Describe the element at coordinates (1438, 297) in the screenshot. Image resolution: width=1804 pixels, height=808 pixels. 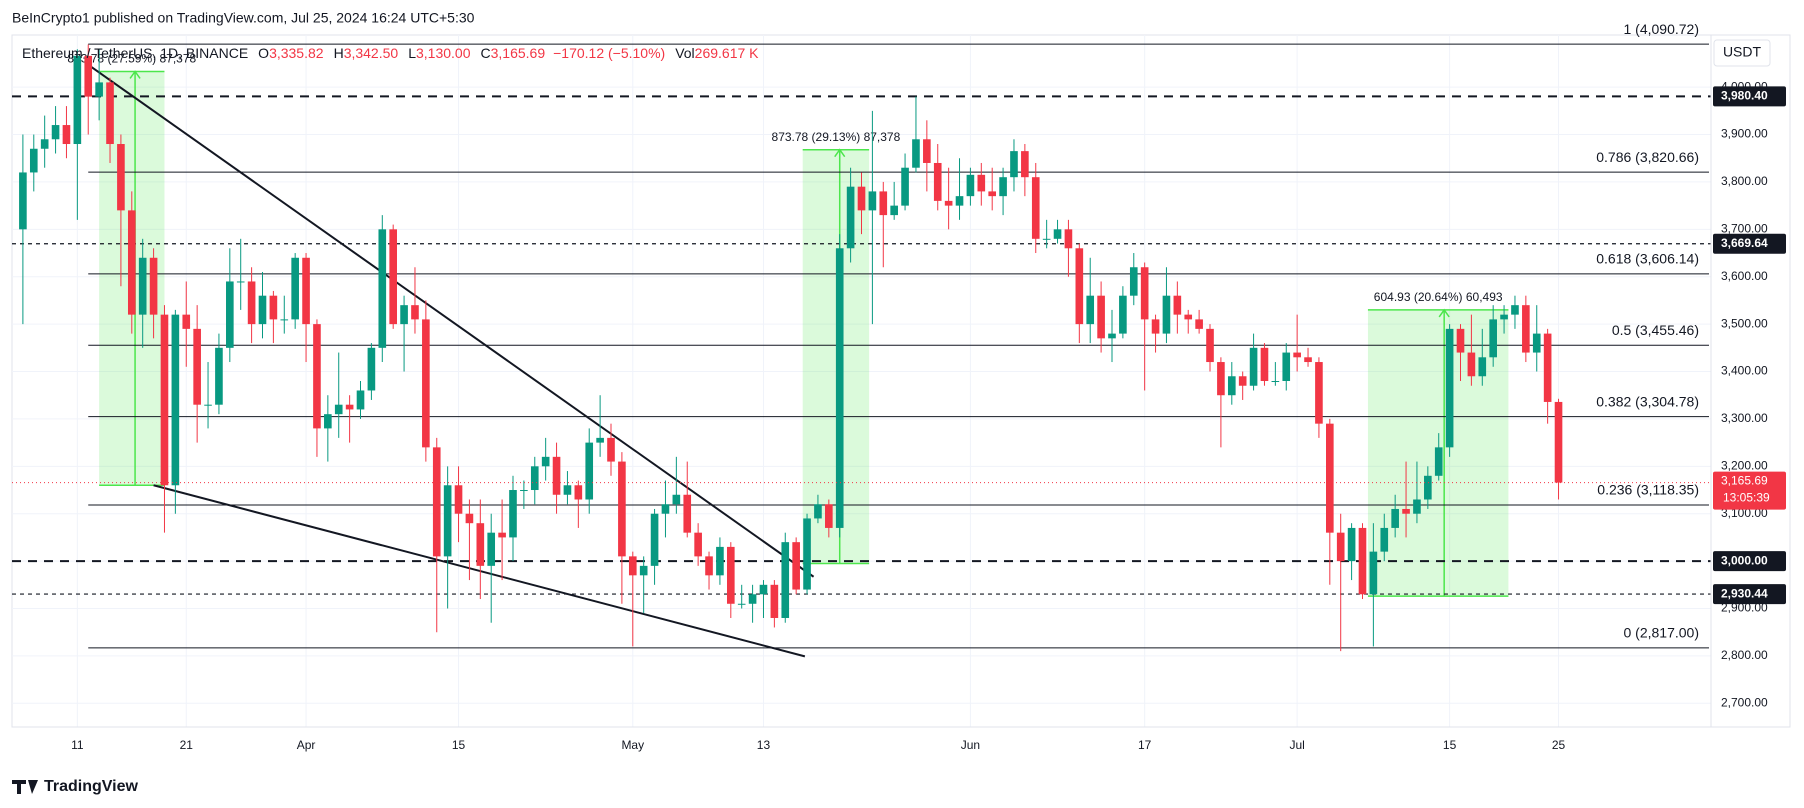
I see `measure-label: 604.93 (20.64%) 60,493` at that location.